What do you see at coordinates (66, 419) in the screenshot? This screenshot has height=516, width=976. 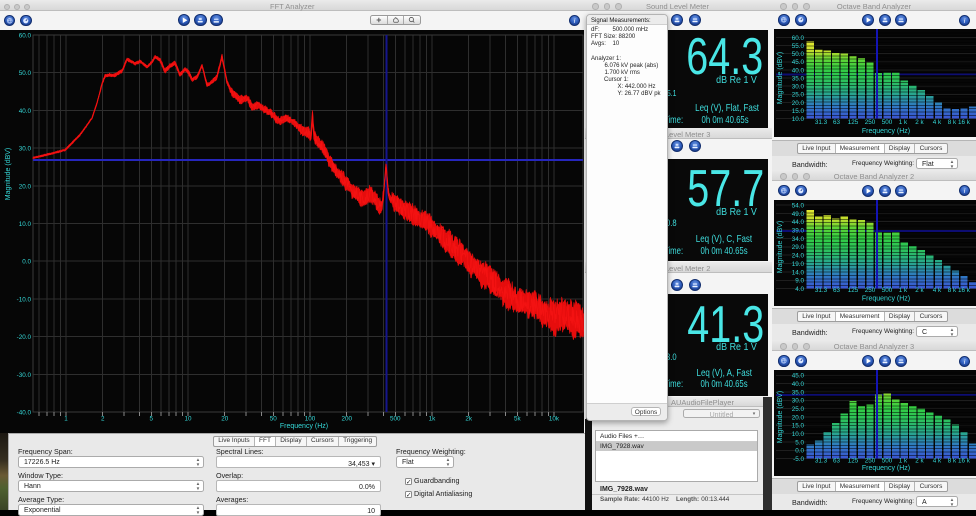 I see `svg-text: 1` at bounding box center [66, 419].